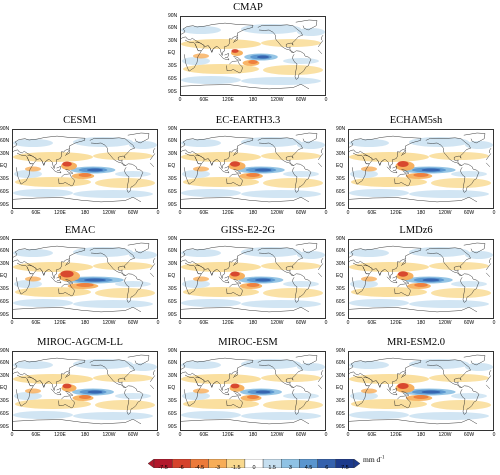 The width and height of the screenshot is (500, 475). I want to click on panel-title: ECHAM5sh, so click(416, 120).